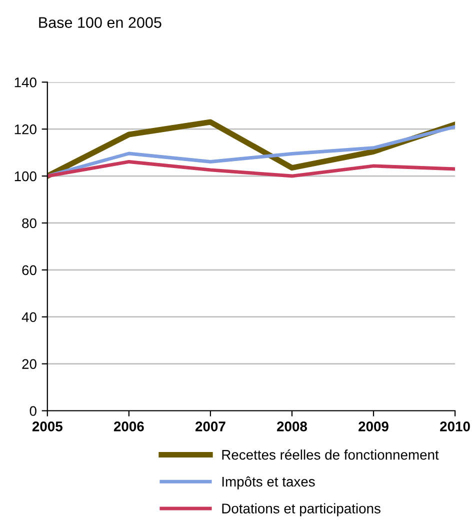  I want to click on y-tick-label: 100, so click(25, 176).